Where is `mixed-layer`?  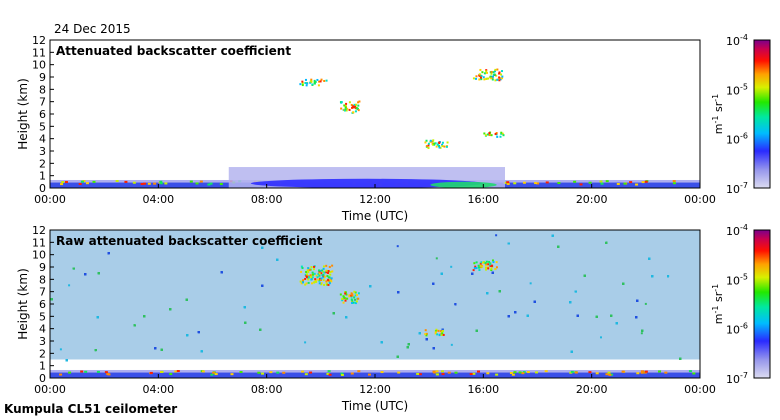
mixed-layer is located at coordinates (366, 177).